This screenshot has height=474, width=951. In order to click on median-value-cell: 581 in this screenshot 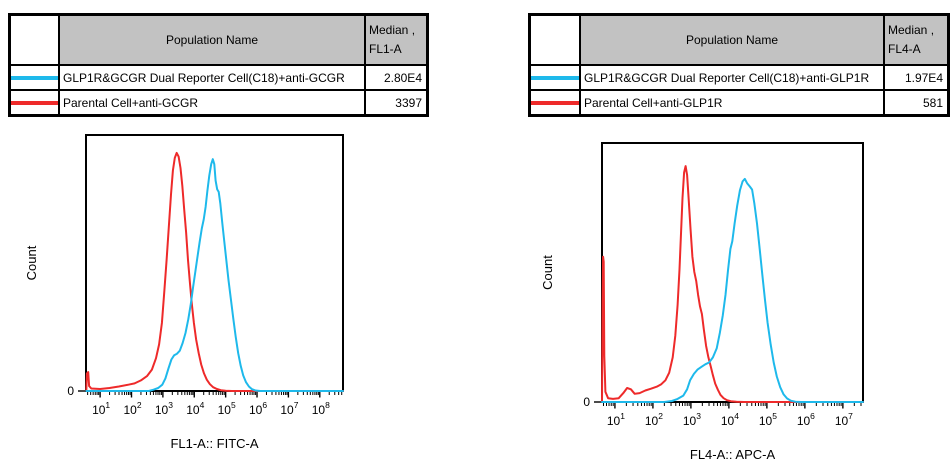, I will do `click(916, 102)`.